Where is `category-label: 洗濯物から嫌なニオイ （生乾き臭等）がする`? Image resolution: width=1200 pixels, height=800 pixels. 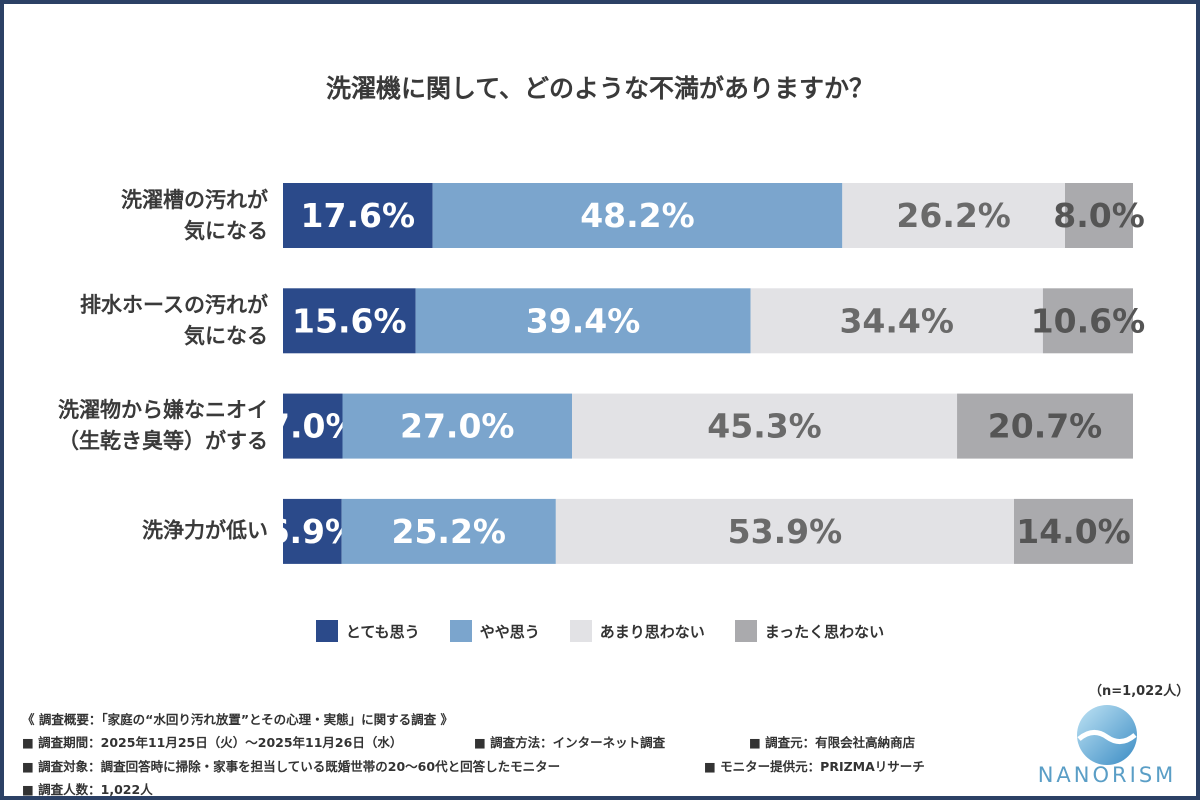
category-label: 洗濯物から嫌なニオイ （生乾き臭等）がする is located at coordinates (163, 426).